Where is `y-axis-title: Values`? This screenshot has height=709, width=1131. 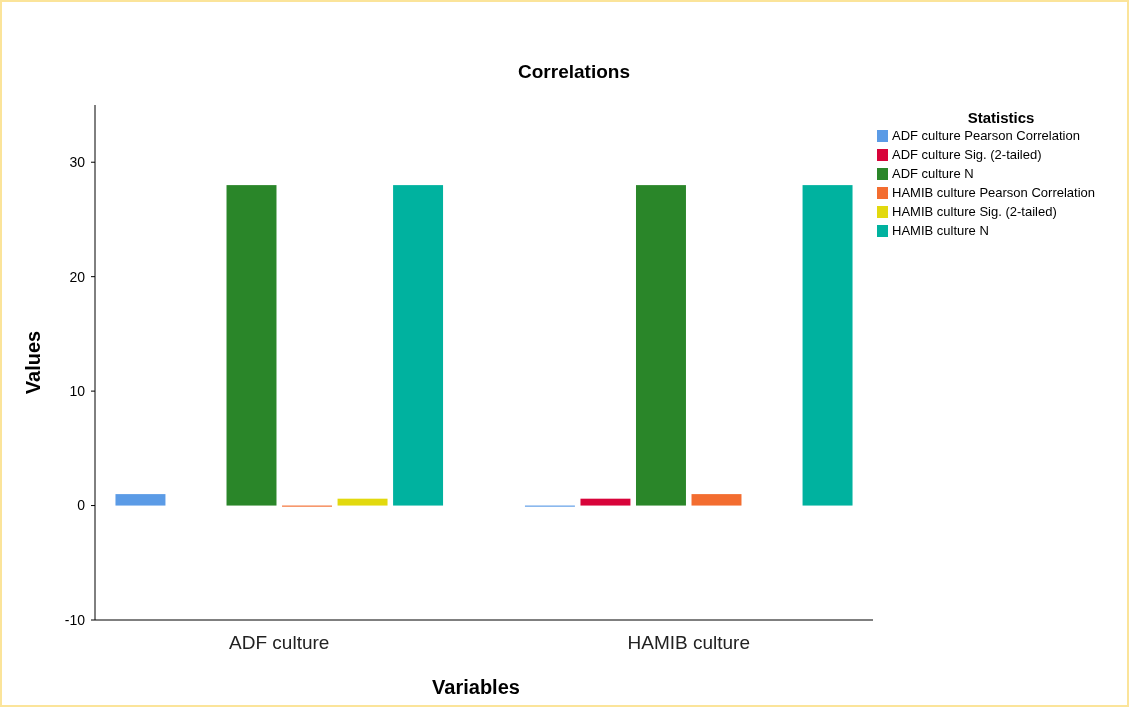
y-axis-title: Values is located at coordinates (33, 362).